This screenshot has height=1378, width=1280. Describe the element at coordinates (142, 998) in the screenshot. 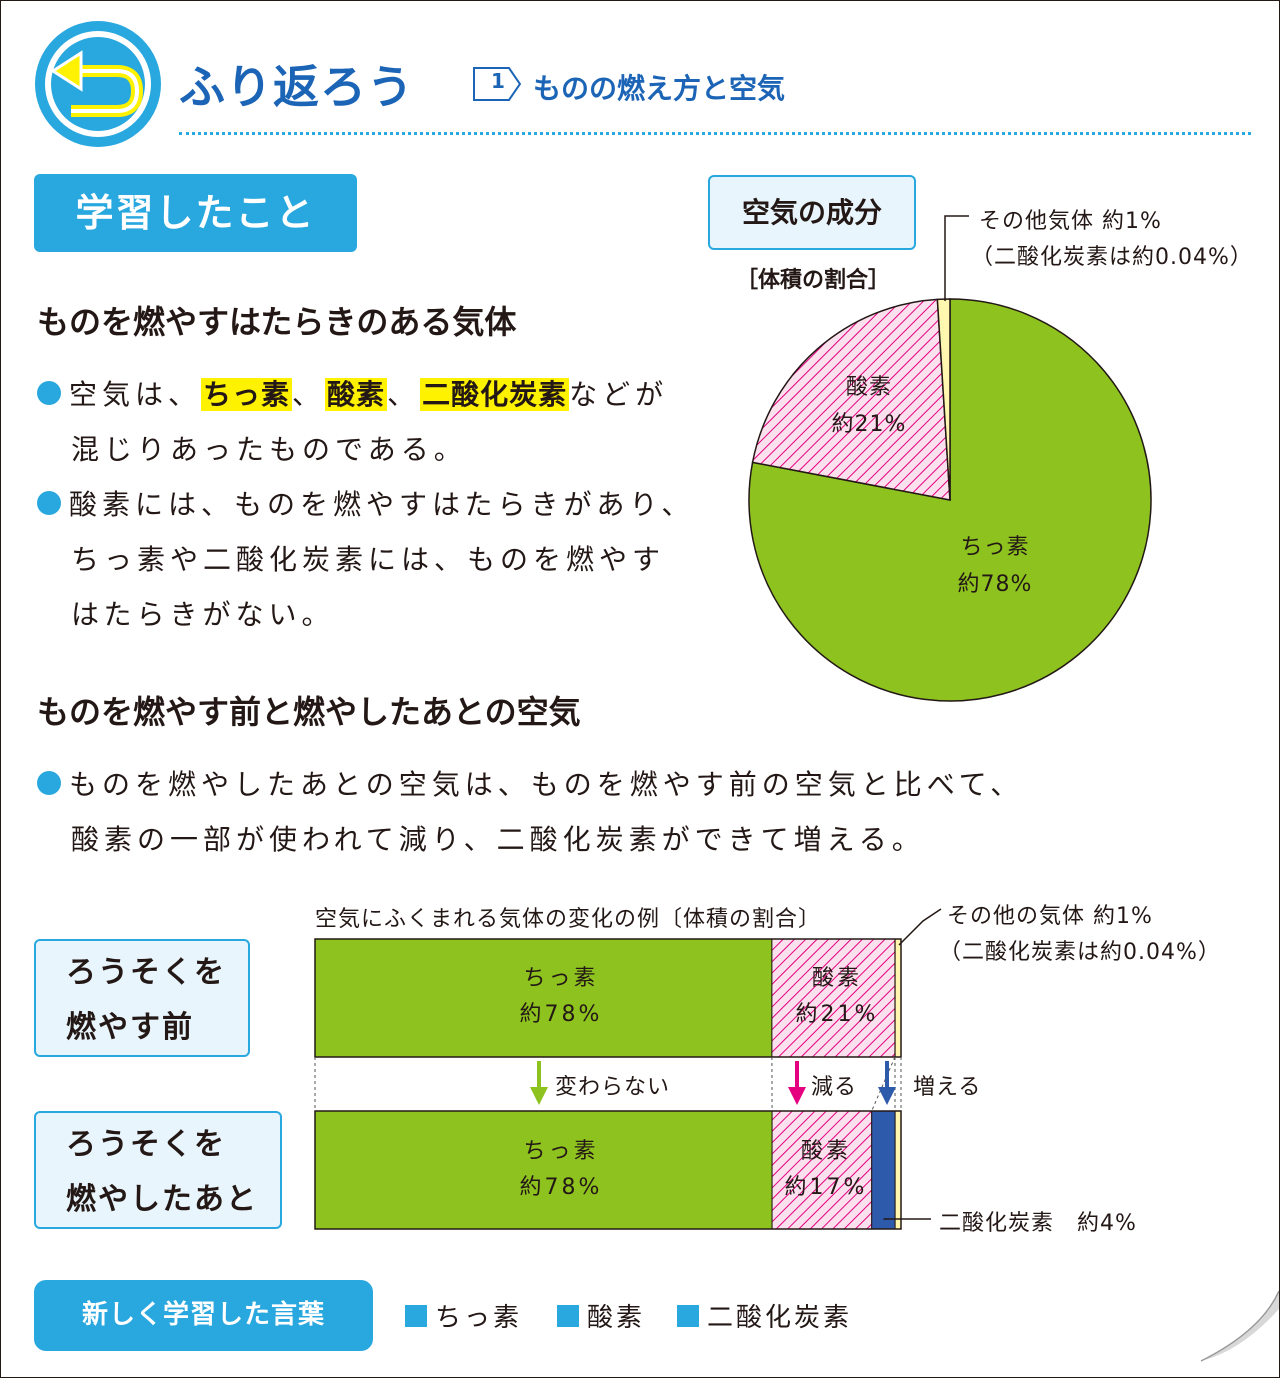

I see `condition-before-box: ろうそくを 燃やす前` at that location.